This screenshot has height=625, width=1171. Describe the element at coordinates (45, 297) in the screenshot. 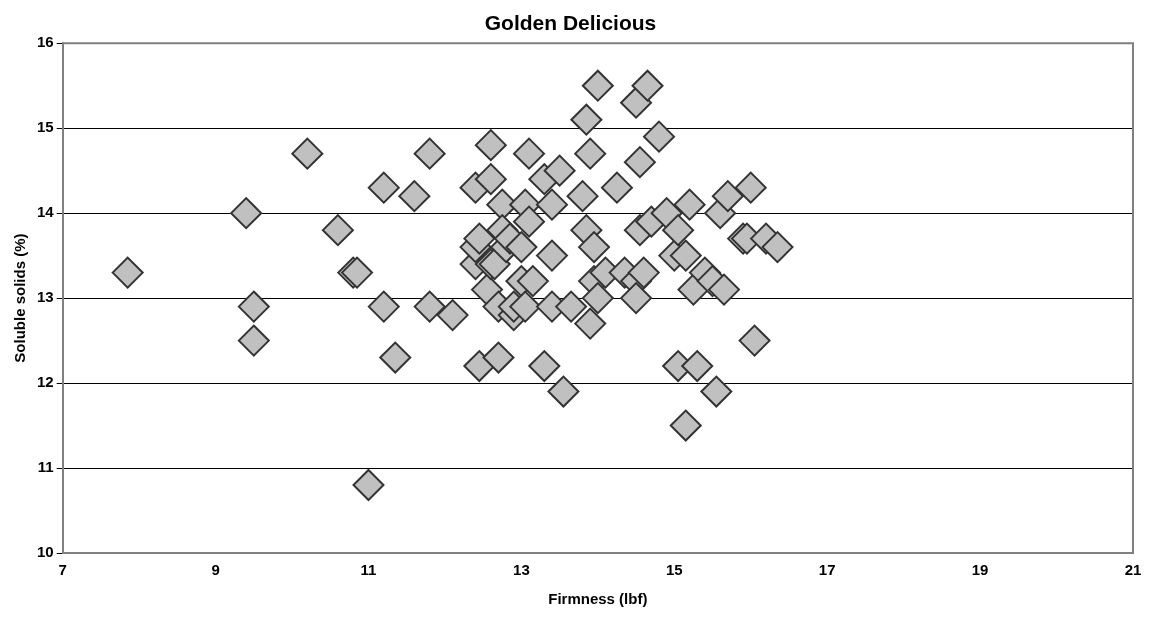

I see `y-tick-label: 13` at that location.